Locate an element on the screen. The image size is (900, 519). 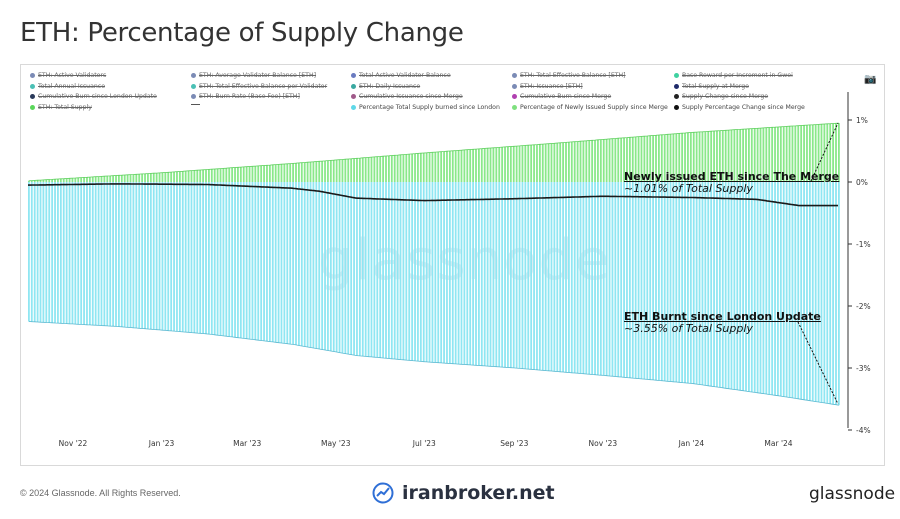
legend-item: ETH: Active Validators is located at coordinates (68, 75).